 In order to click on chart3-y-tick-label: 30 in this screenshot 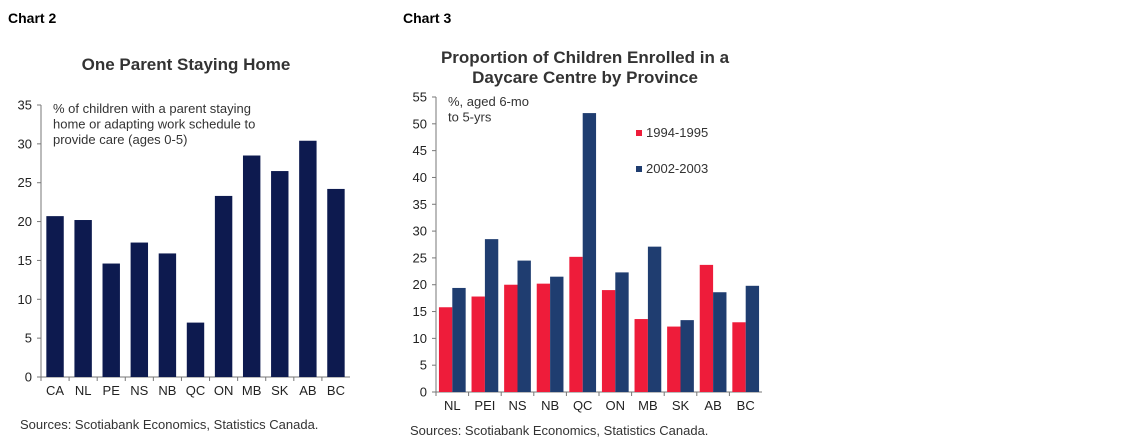, I will do `click(420, 231)`.